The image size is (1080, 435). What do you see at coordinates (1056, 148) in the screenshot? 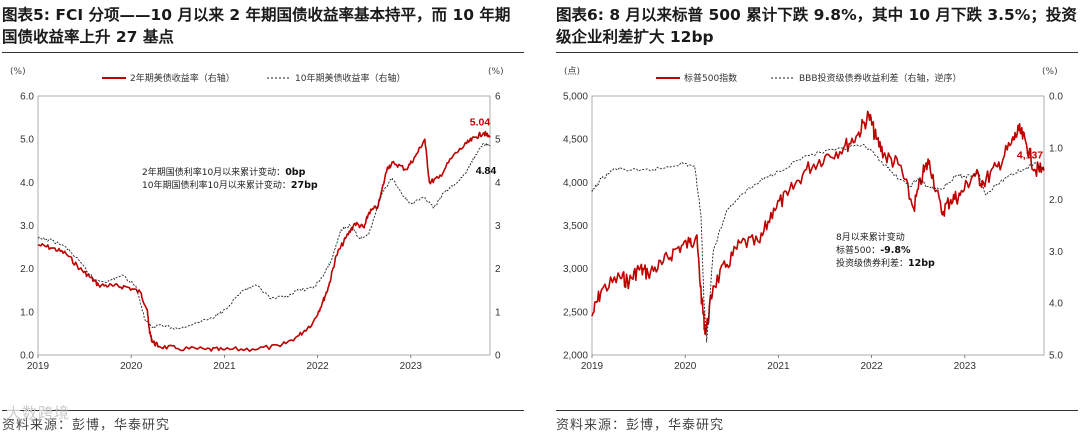
I see `right-axis-tick: 1.0` at bounding box center [1056, 148].